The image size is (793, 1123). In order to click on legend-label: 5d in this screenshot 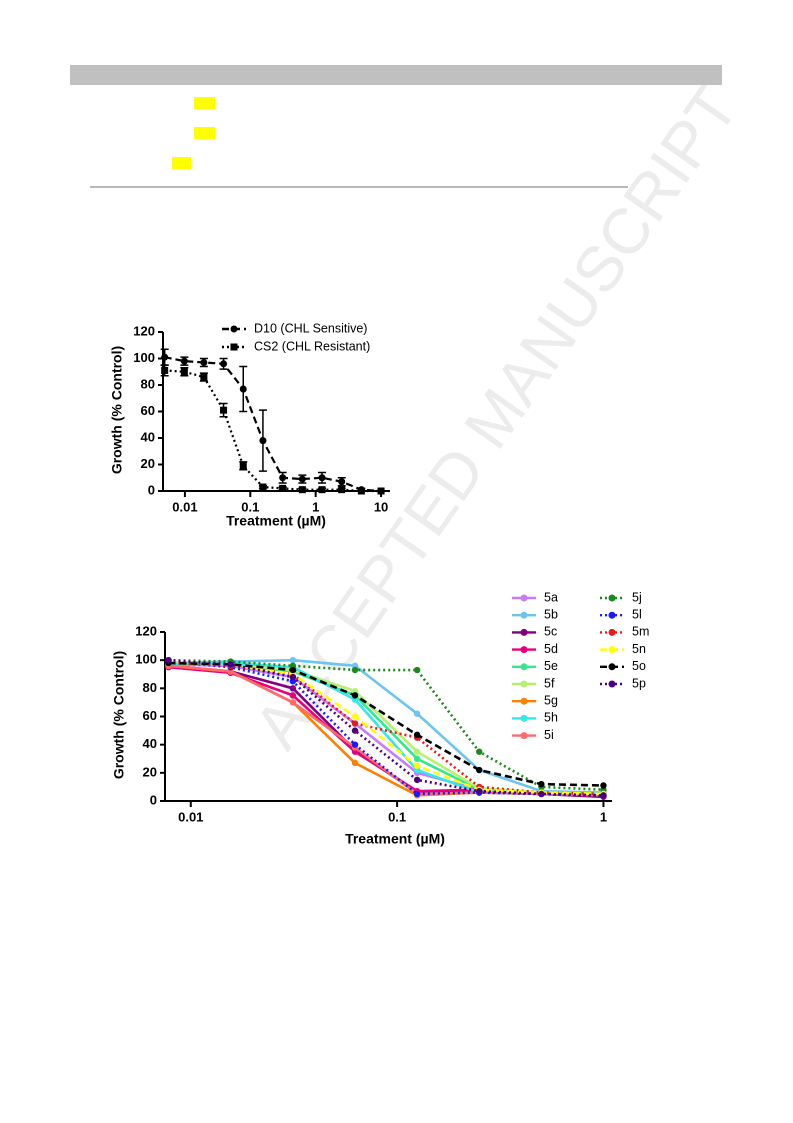, I will do `click(551, 649)`.